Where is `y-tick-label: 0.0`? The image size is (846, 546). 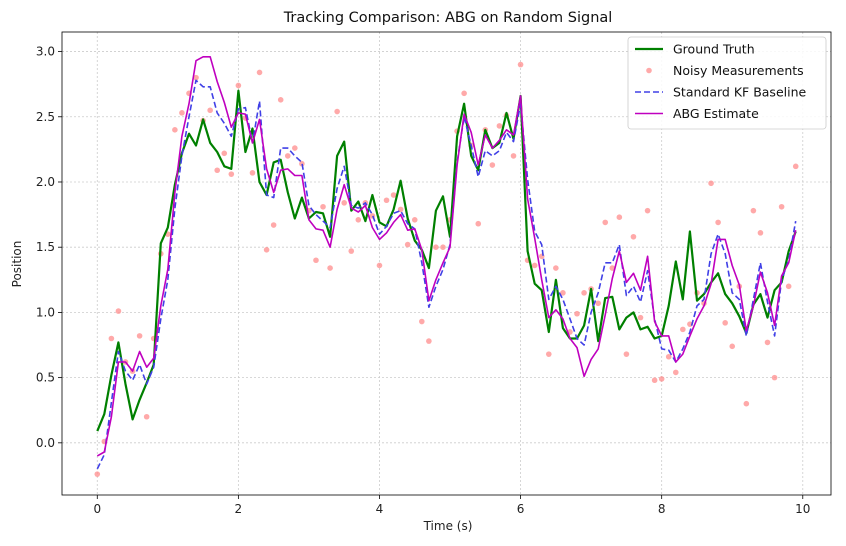
y-tick-label: 0.0 is located at coordinates (45, 443).